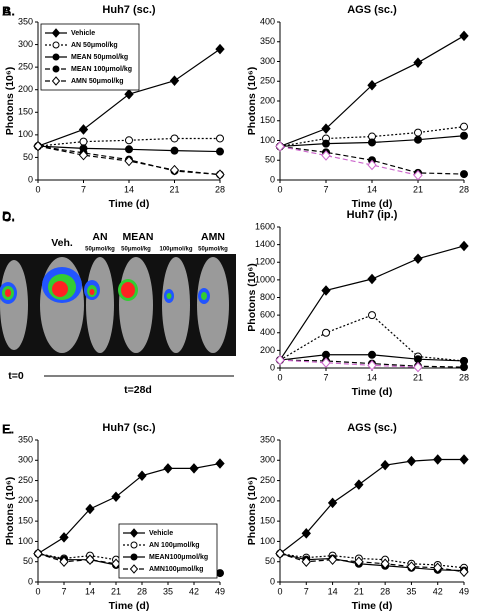 The image size is (480, 616). Describe the element at coordinates (8, 10) in the screenshot. I see `panel-label: A.` at that location.